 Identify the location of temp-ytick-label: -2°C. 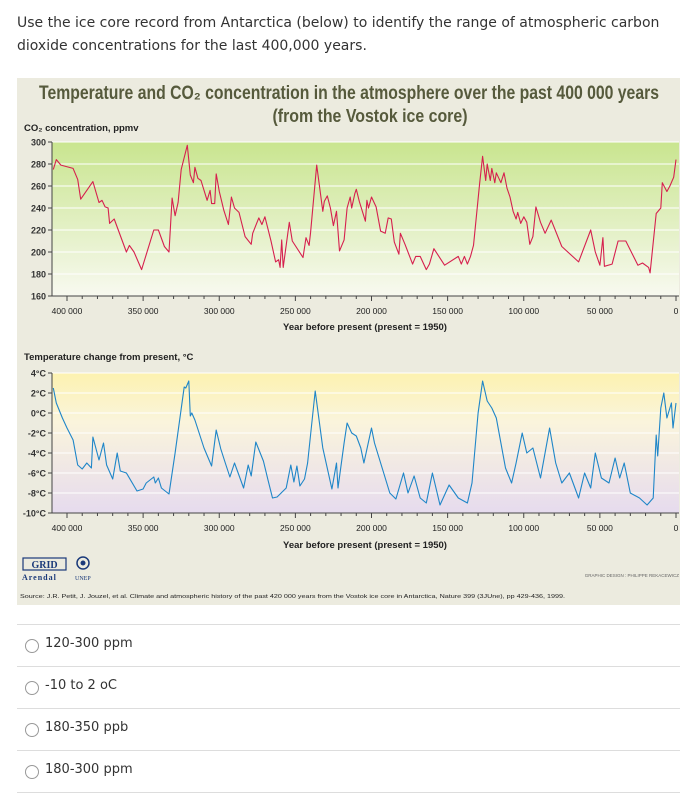
(37, 434).